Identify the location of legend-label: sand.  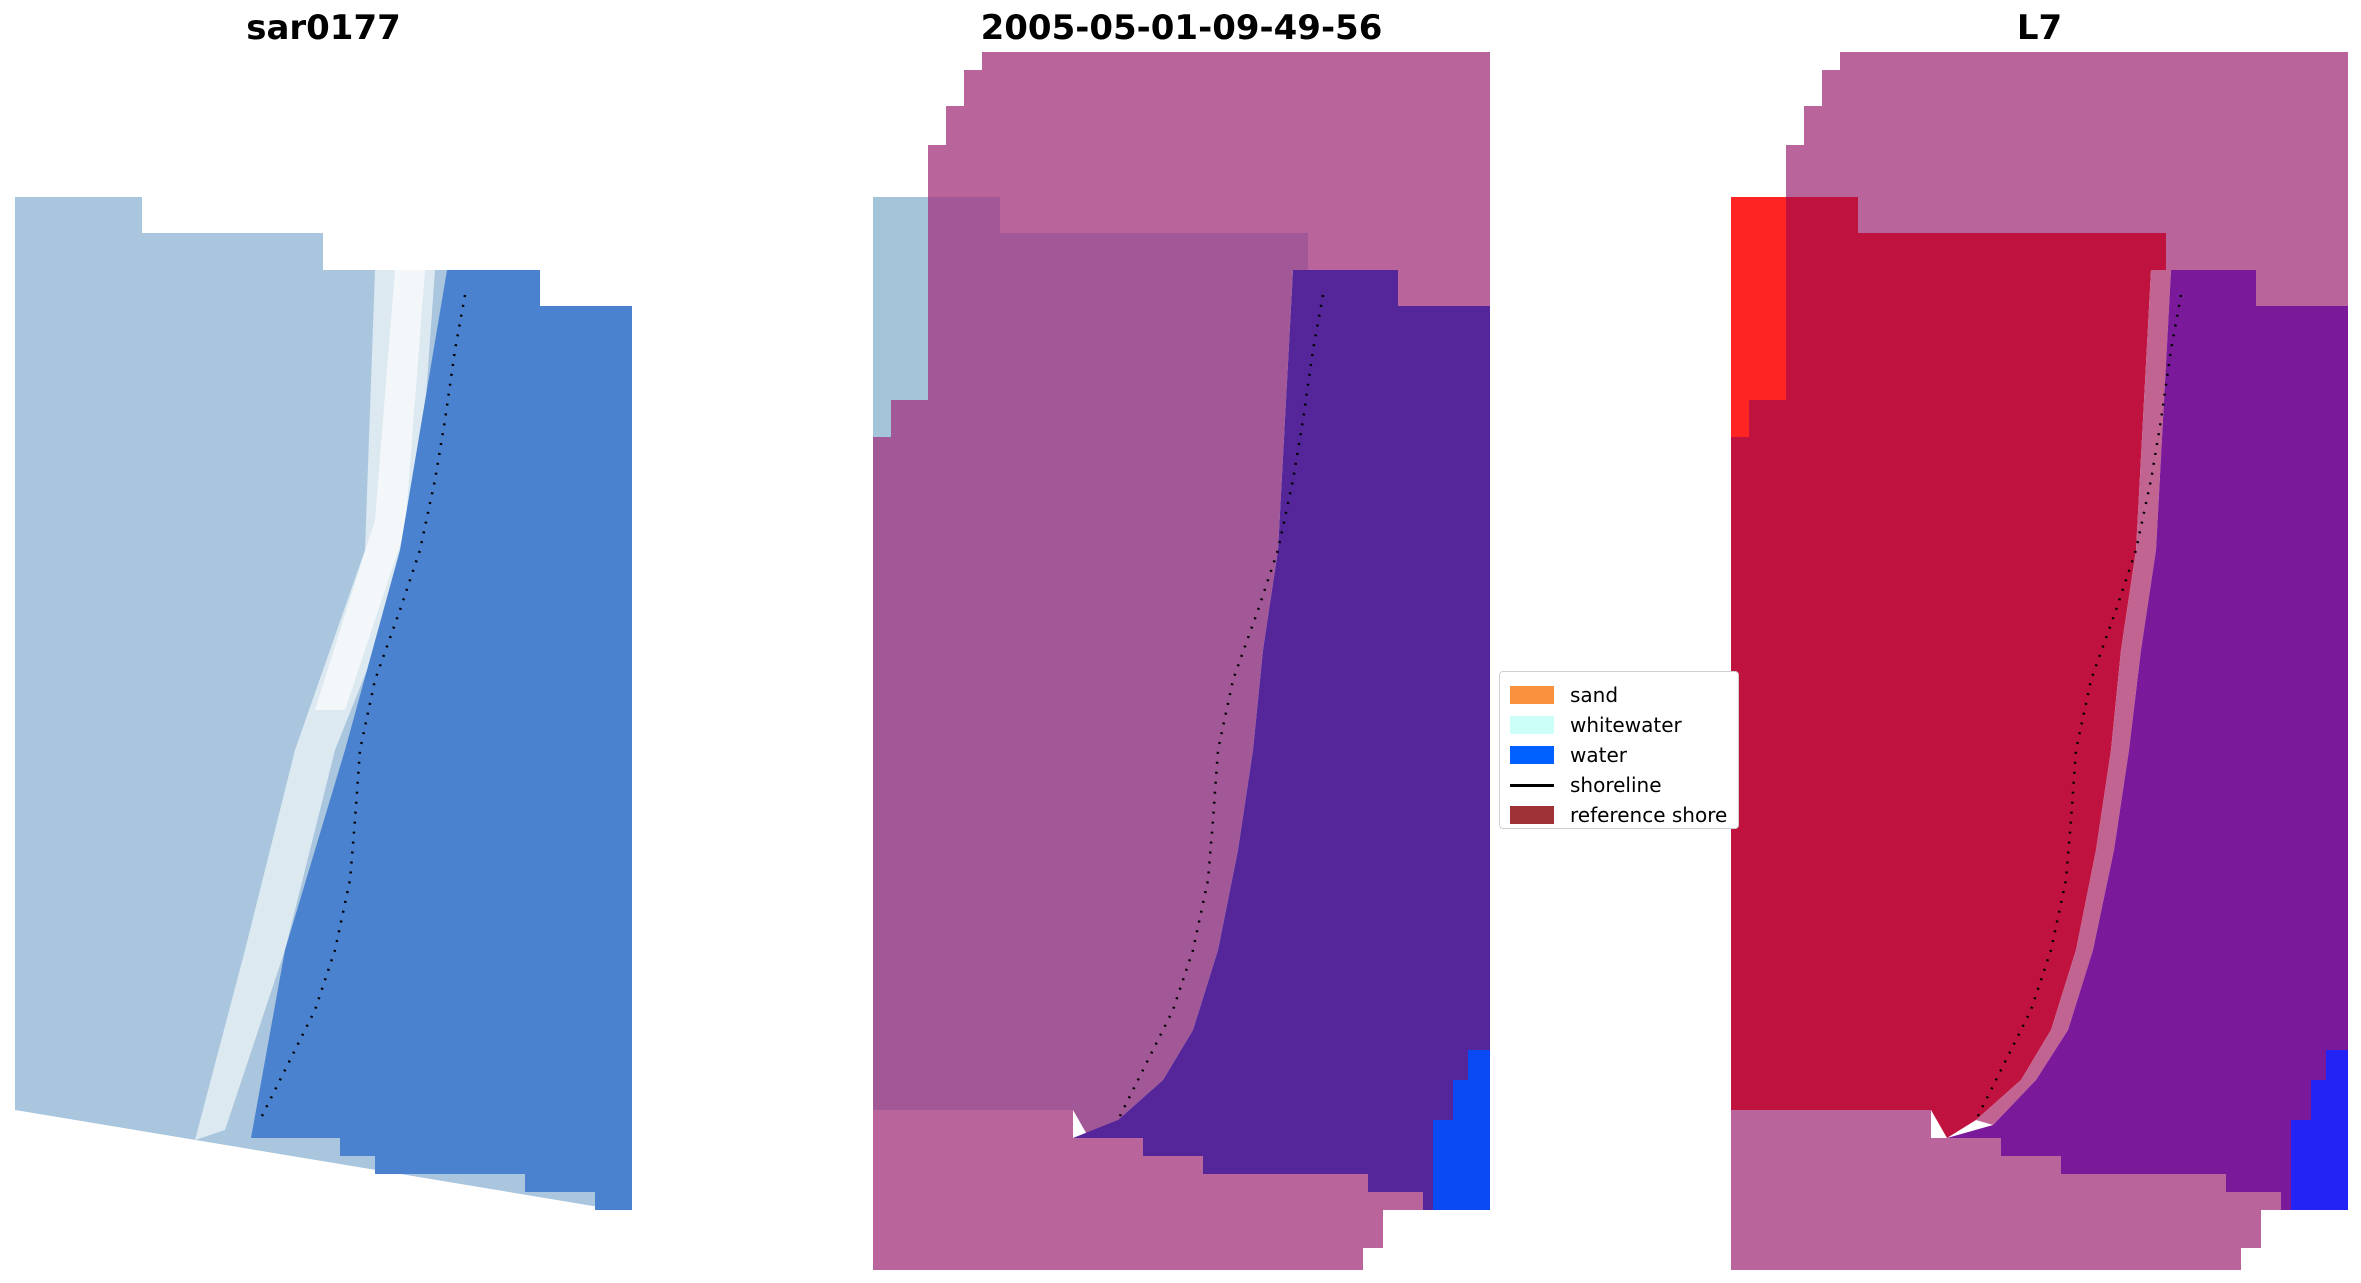
(1594, 695).